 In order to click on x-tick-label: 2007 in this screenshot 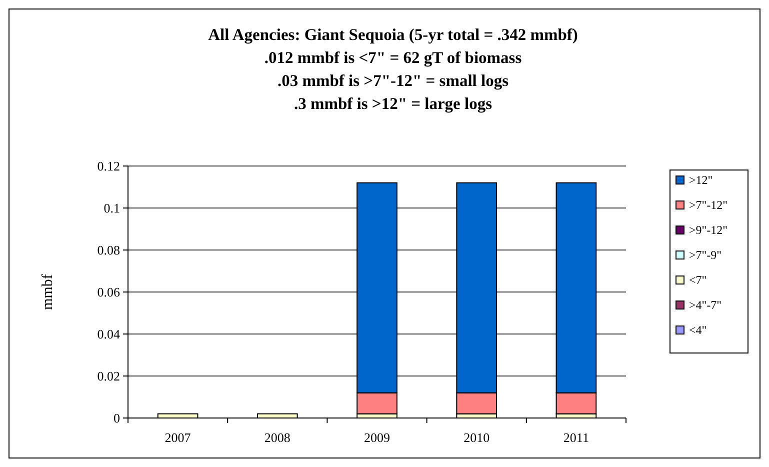, I will do `click(178, 437)`.